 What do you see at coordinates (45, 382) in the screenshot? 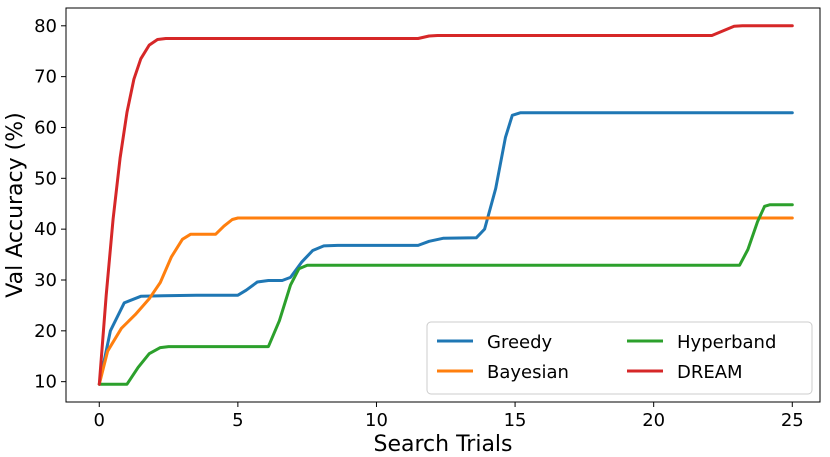
I see `y-tick-label: 10` at bounding box center [45, 382].